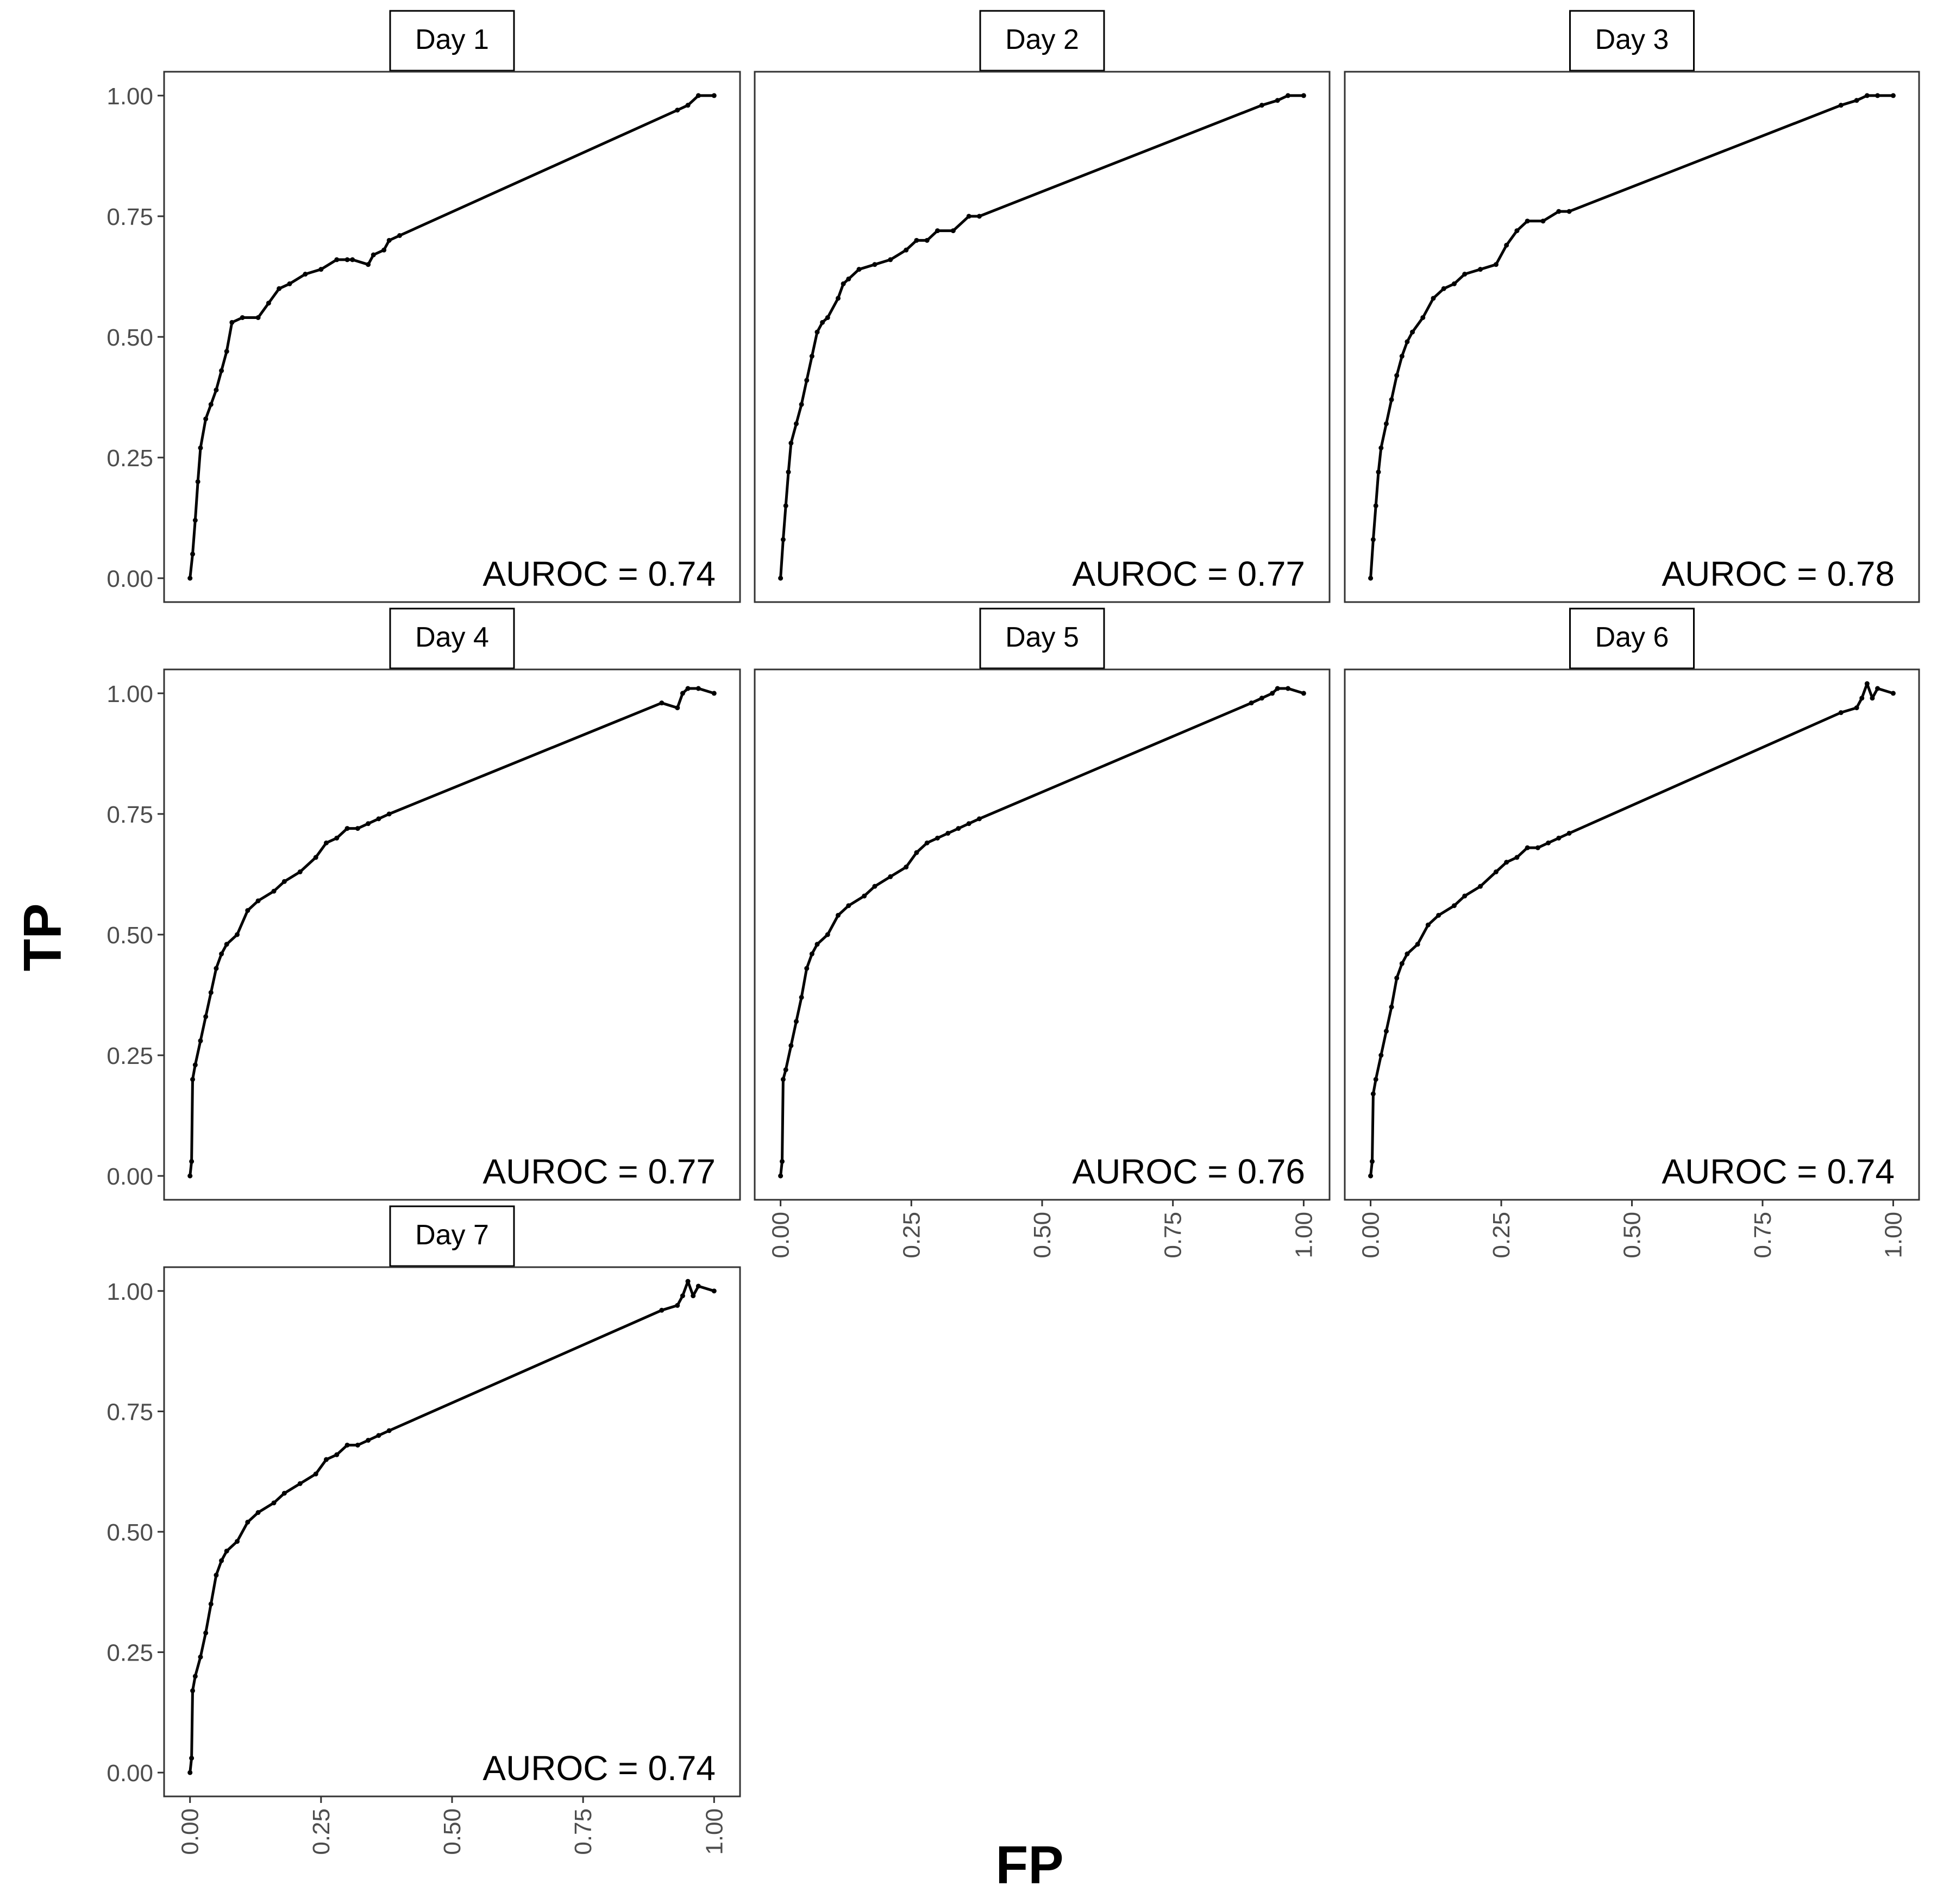 The image size is (1937, 1904). What do you see at coordinates (599, 1171) in the screenshot?
I see `auroc-label: AUROC = 0.77` at bounding box center [599, 1171].